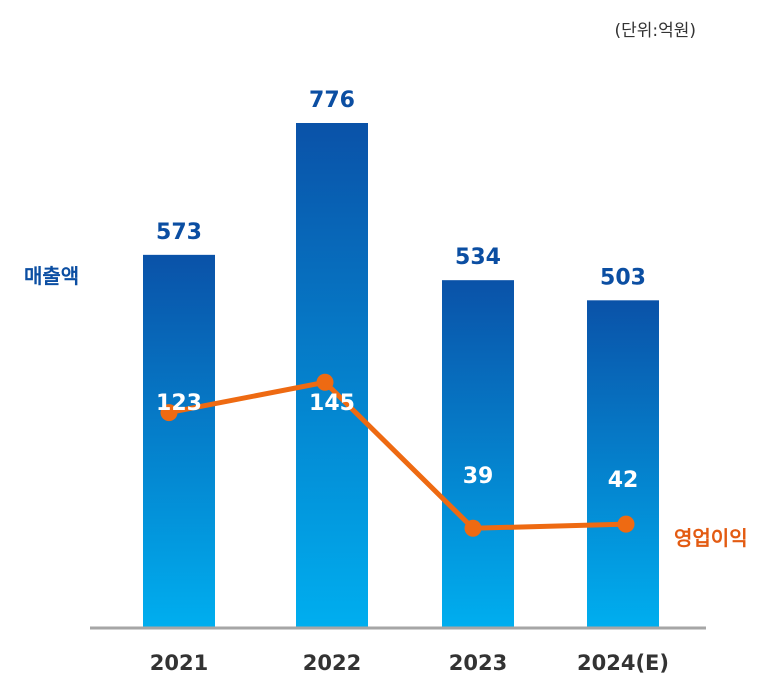 The height and width of the screenshot is (690, 780). I want to click on revenue-bar-2021, so click(179, 440).